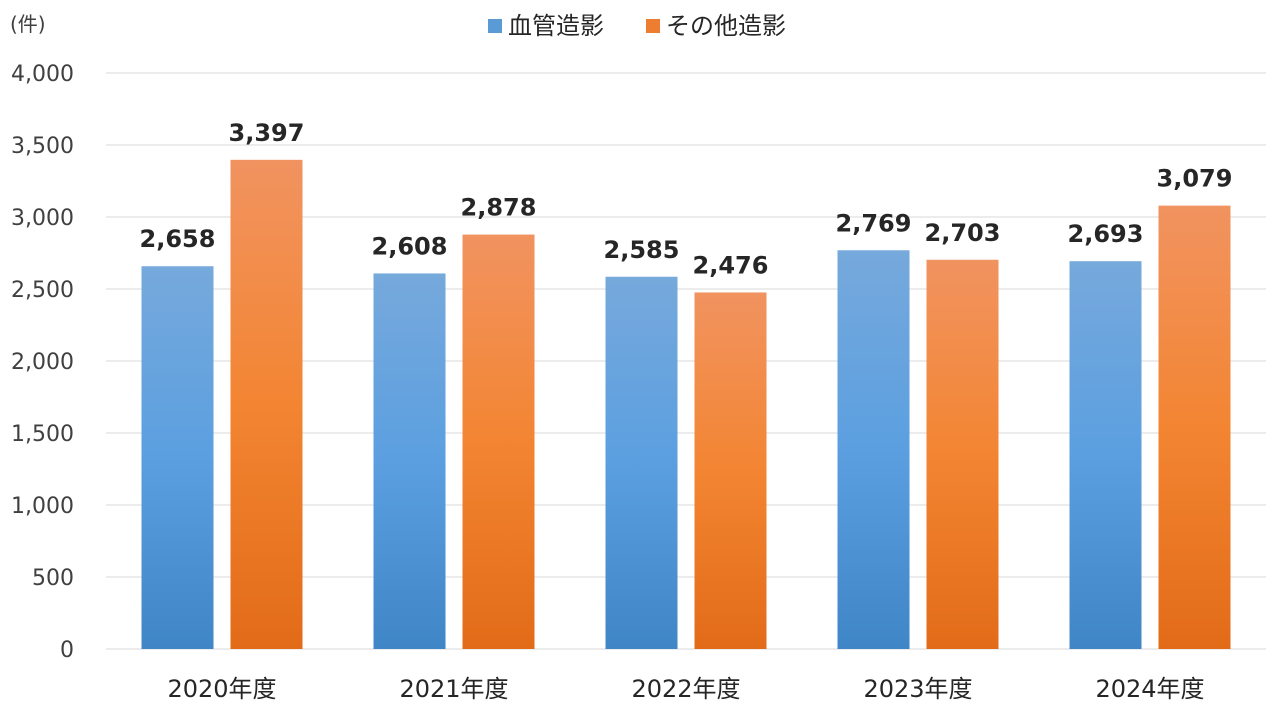  I want to click on data-label: 2,658, so click(178, 239).